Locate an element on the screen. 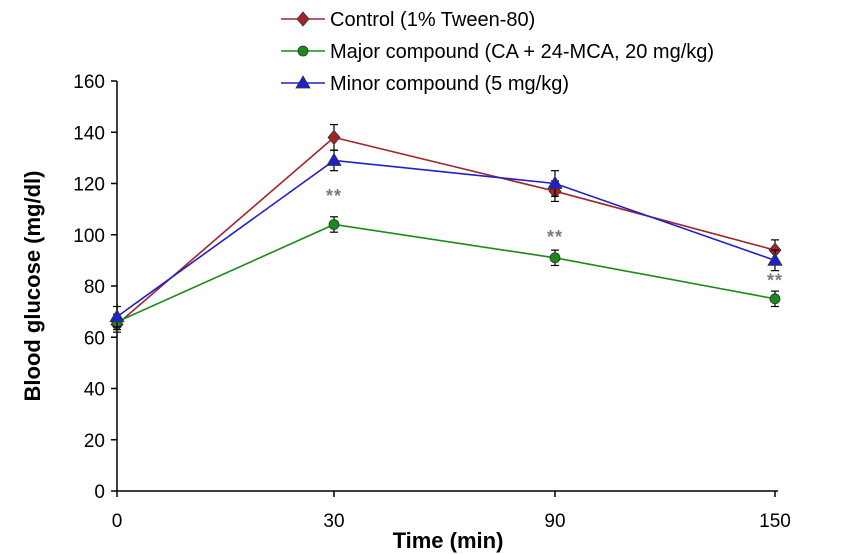  x-tick-label: 150 is located at coordinates (775, 521).